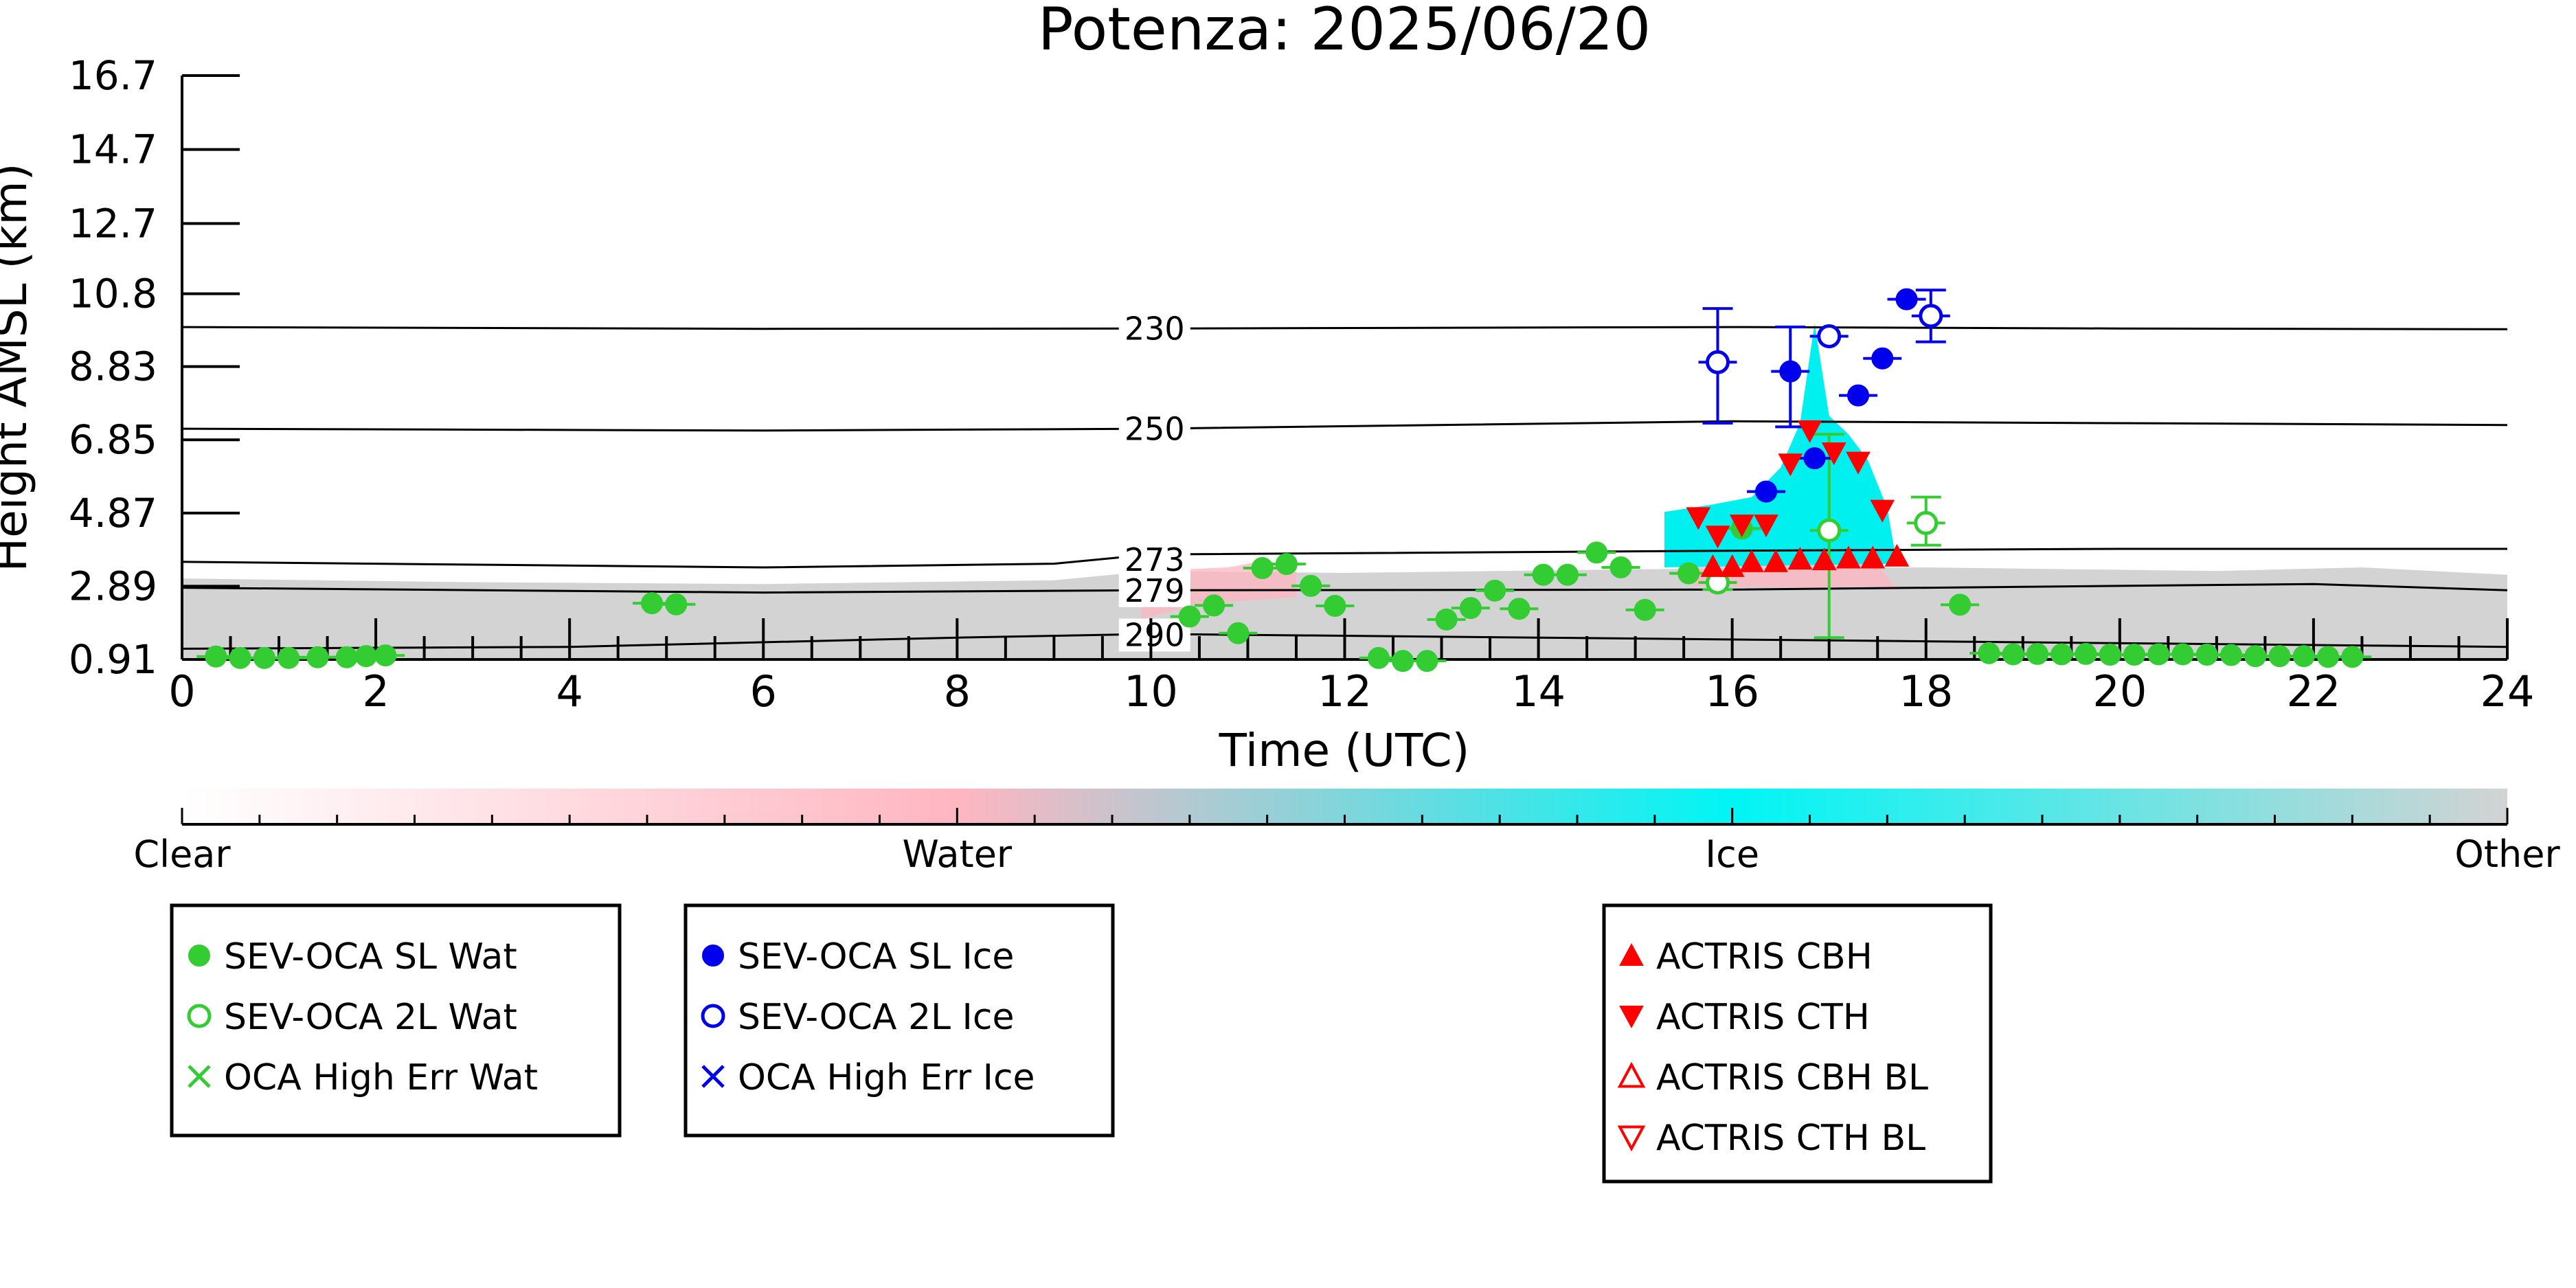 Image resolution: width=2576 pixels, height=1288 pixels. What do you see at coordinates (1631, 1074) in the screenshot?
I see `open-triangle-up-marker` at bounding box center [1631, 1074].